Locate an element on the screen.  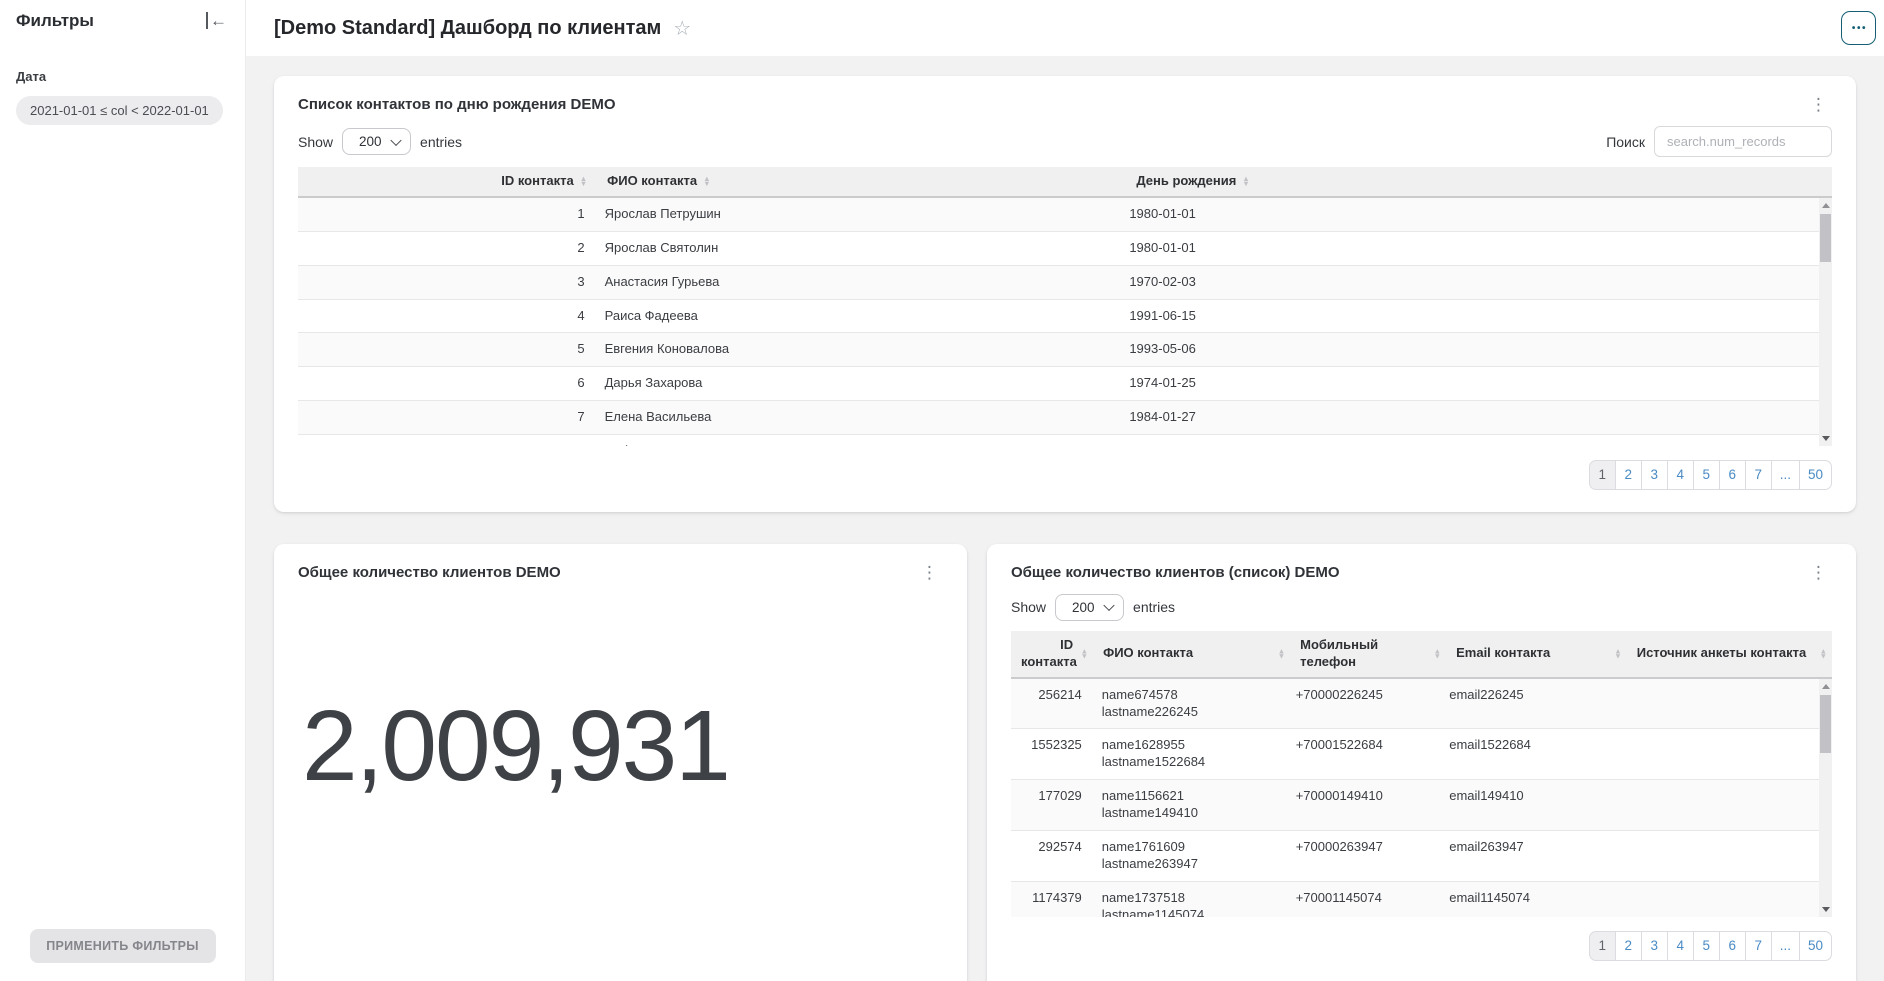
column-header: Email контакта is located at coordinates (1536, 654).